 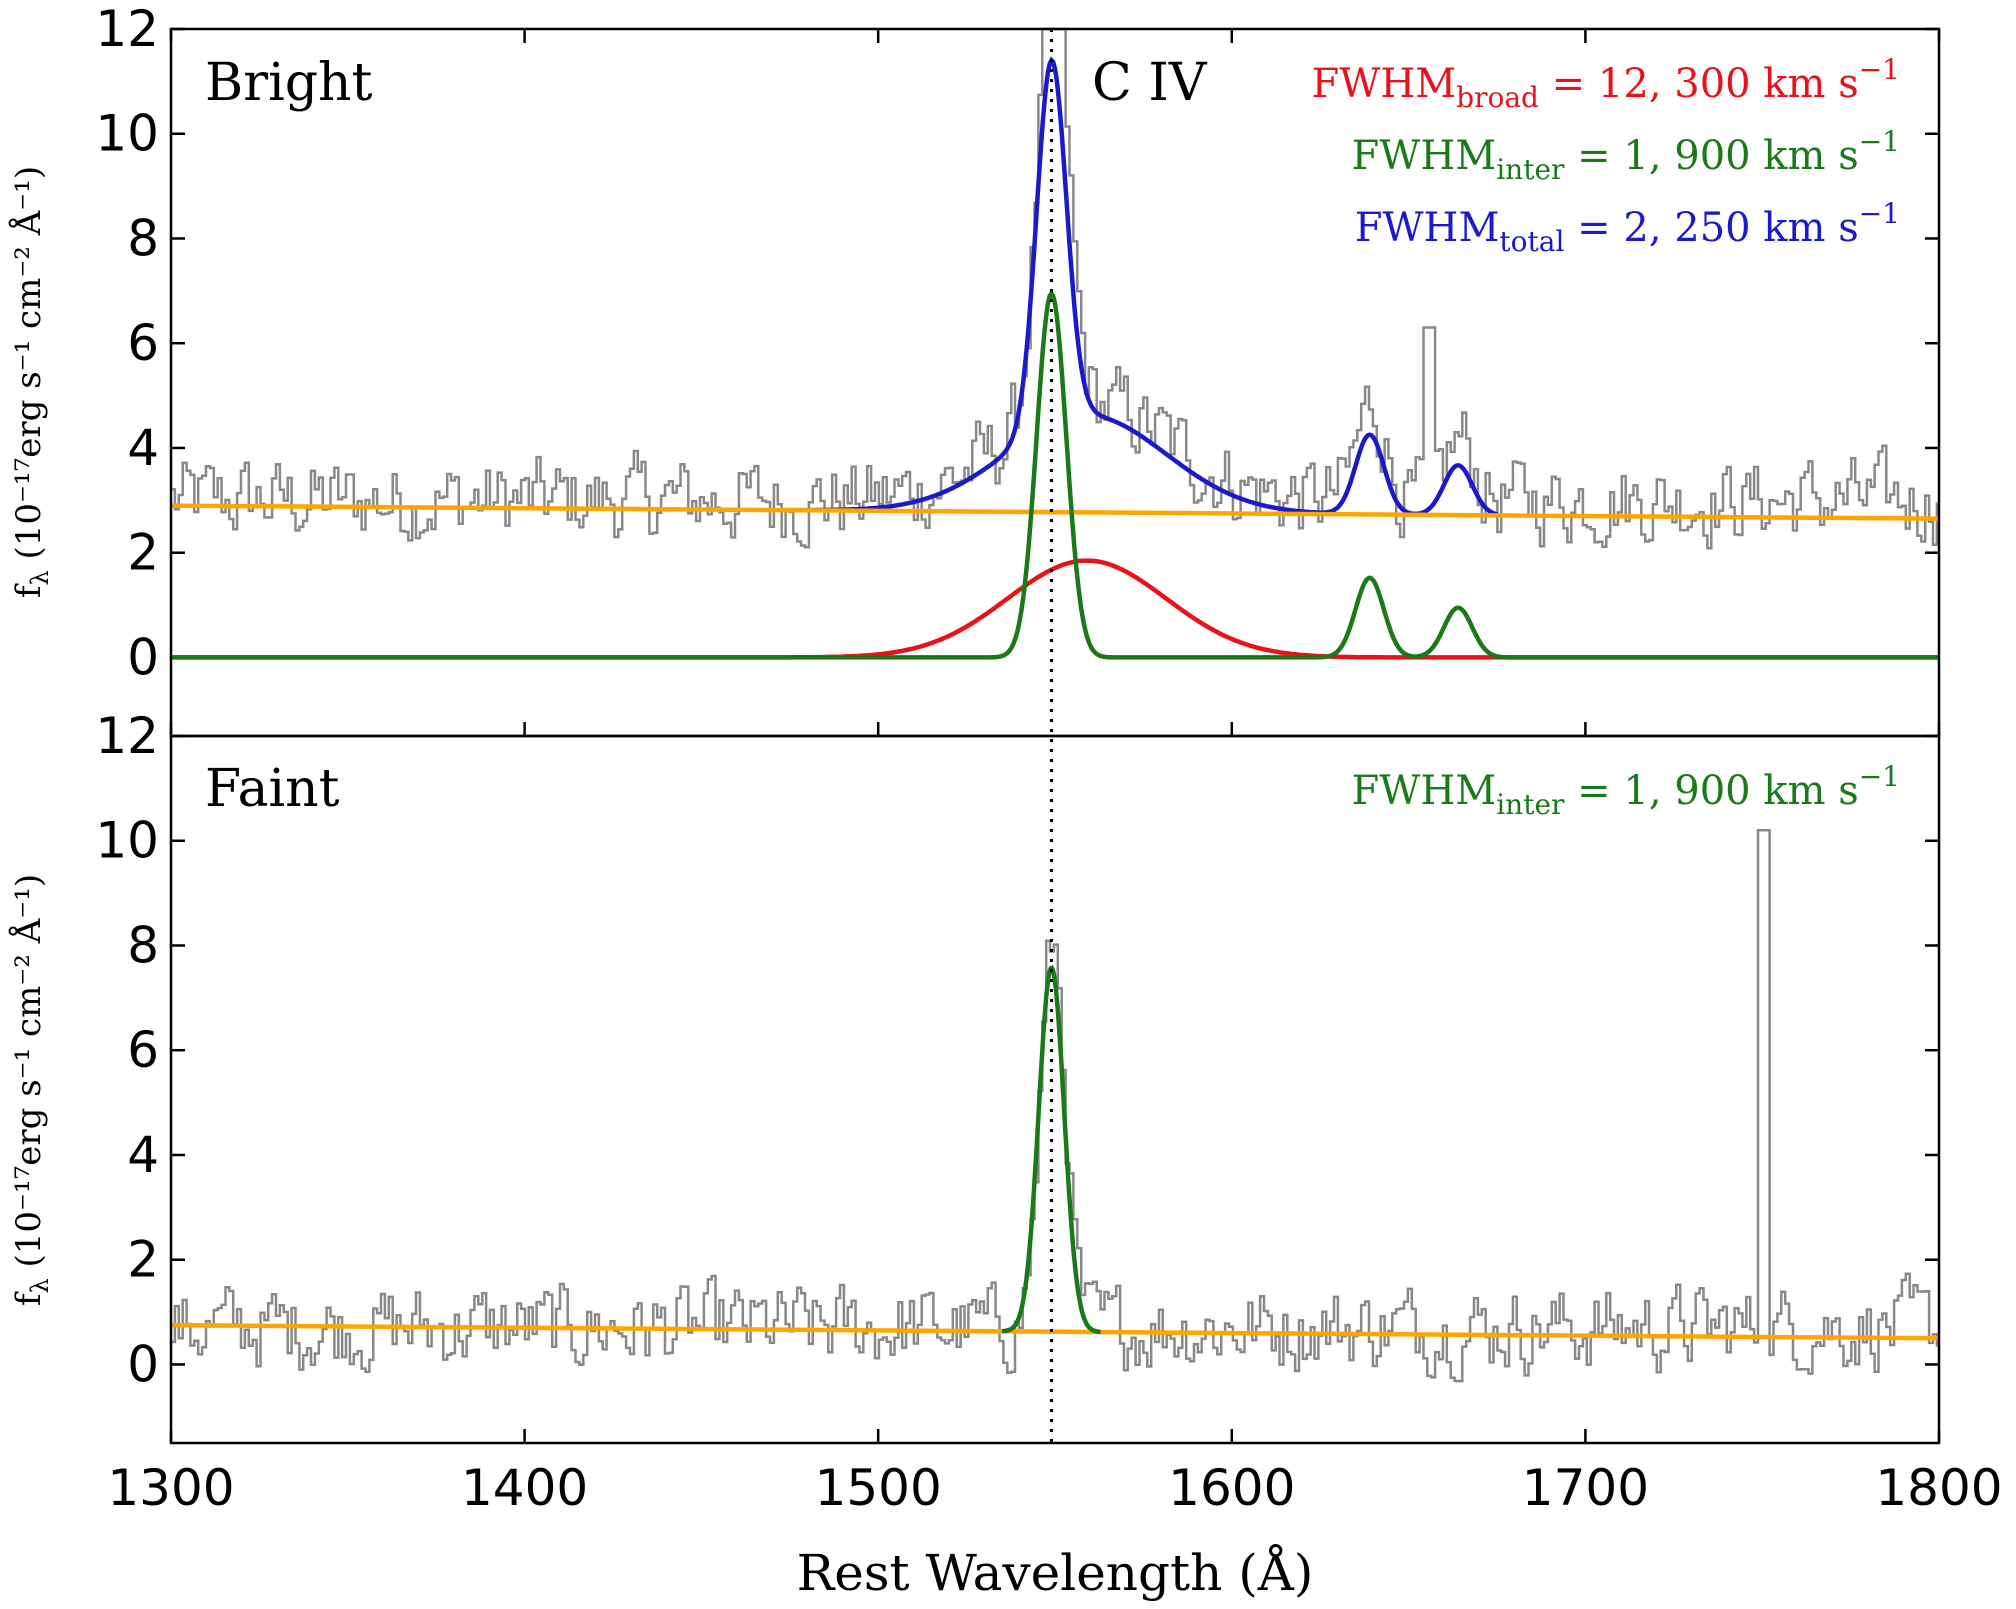 I want to click on x-tick-label-1800: 1800, so click(x=1938, y=1488).